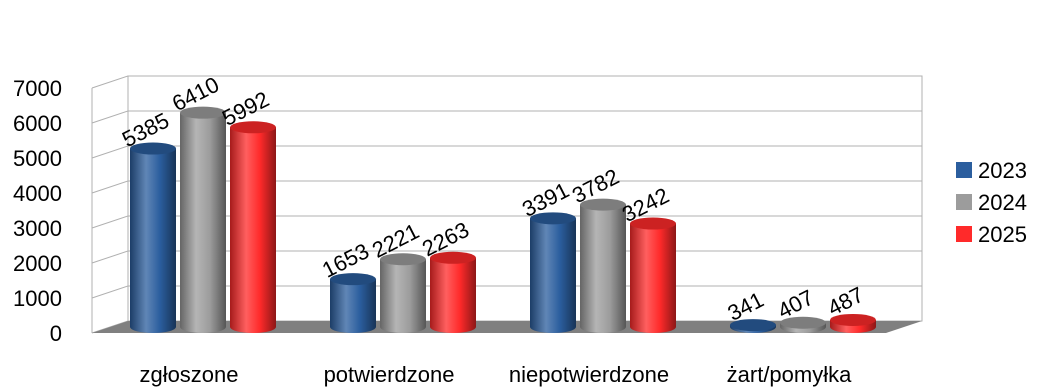 This screenshot has height=387, width=1064. I want to click on category-label: zgłoszone, so click(188, 374).